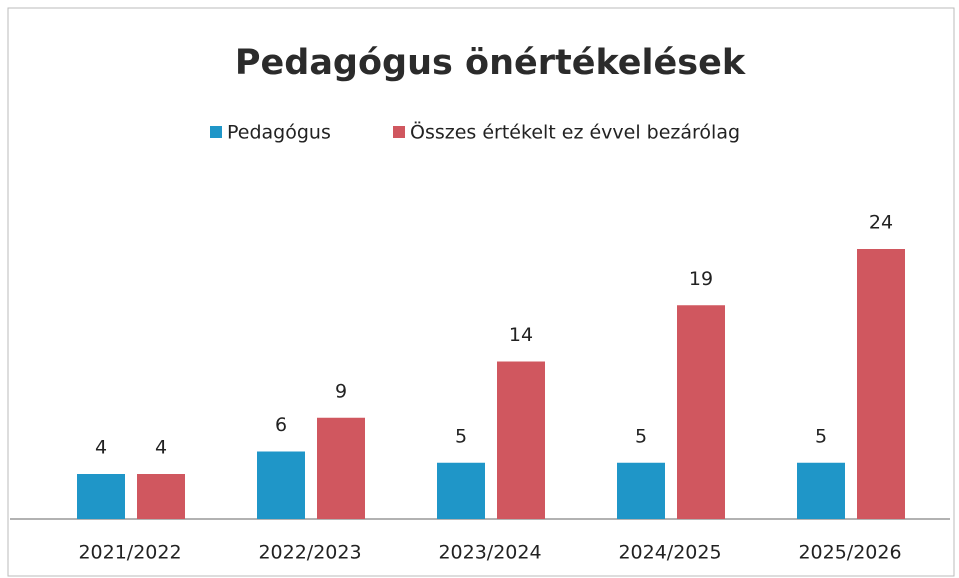 This screenshot has height=578, width=959. What do you see at coordinates (881, 223) in the screenshot?
I see `data-label: 24` at bounding box center [881, 223].